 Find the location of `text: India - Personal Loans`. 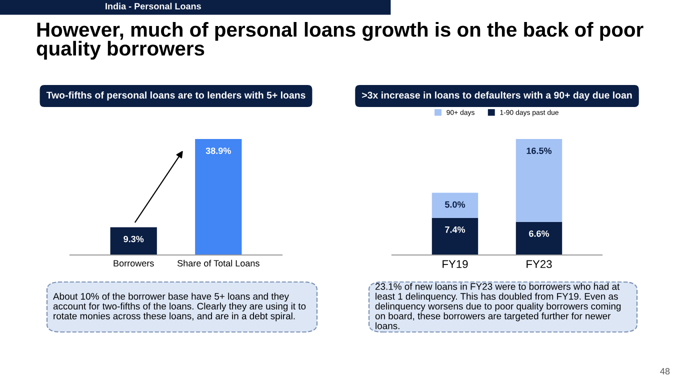

text: India - Personal Loans is located at coordinates (153, 6).